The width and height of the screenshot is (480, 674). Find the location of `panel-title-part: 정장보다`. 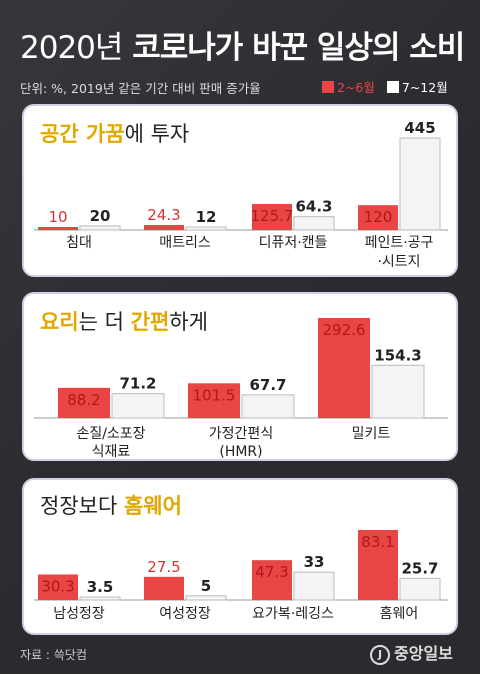

panel-title-part: 정장보다 is located at coordinates (82, 506).